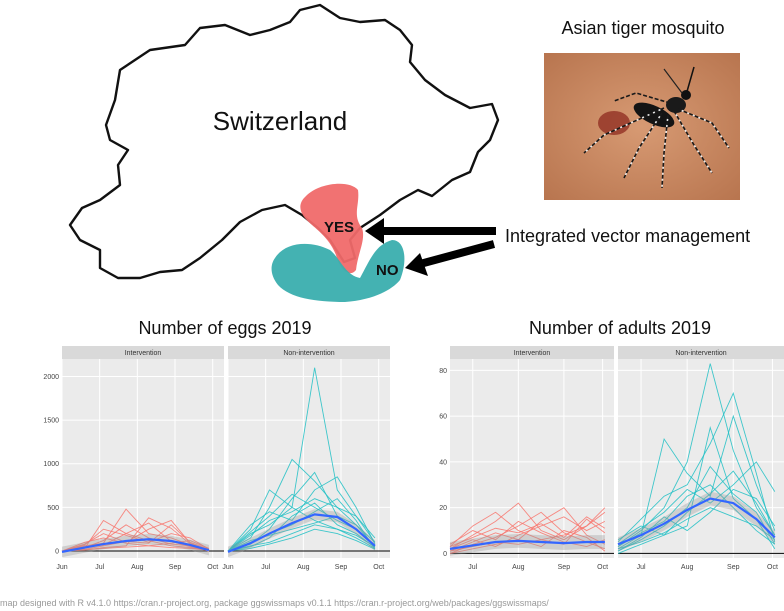 The width and height of the screenshot is (784, 611). I want to click on adults-chart-title: Number of adults 2019, so click(620, 328).